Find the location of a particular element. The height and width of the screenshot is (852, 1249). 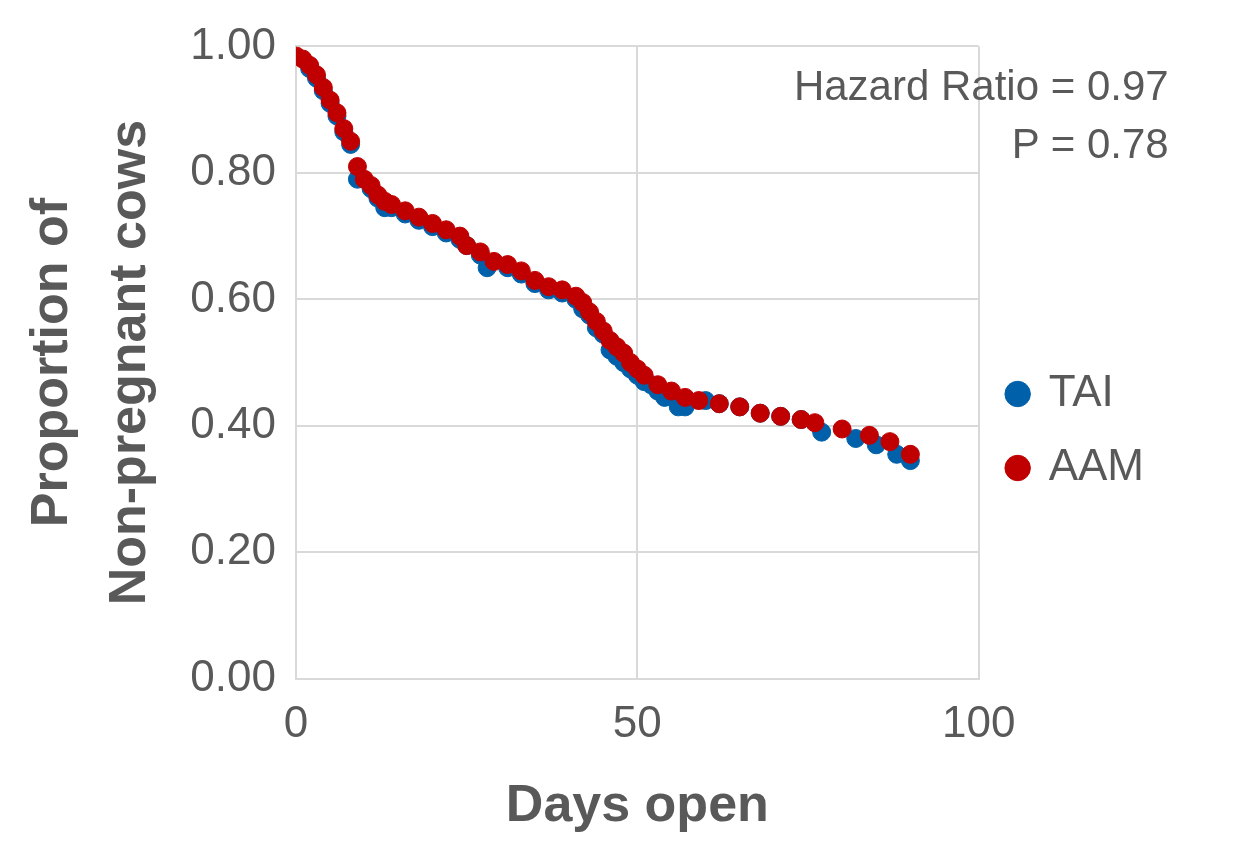

x-tick-label: 100 is located at coordinates (978, 722).